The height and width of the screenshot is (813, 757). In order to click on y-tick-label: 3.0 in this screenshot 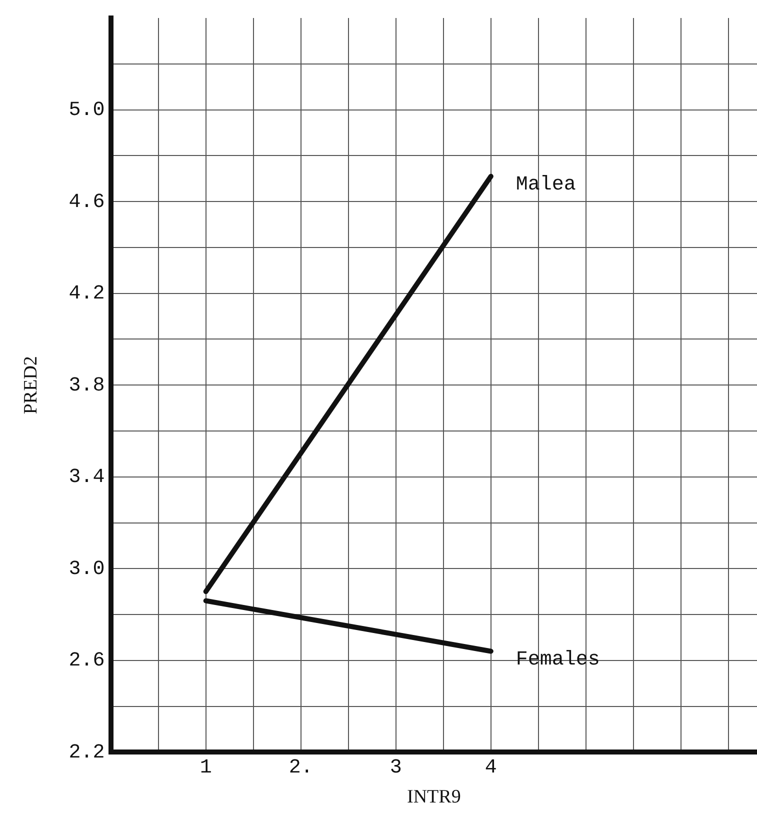, I will do `click(86, 569)`.